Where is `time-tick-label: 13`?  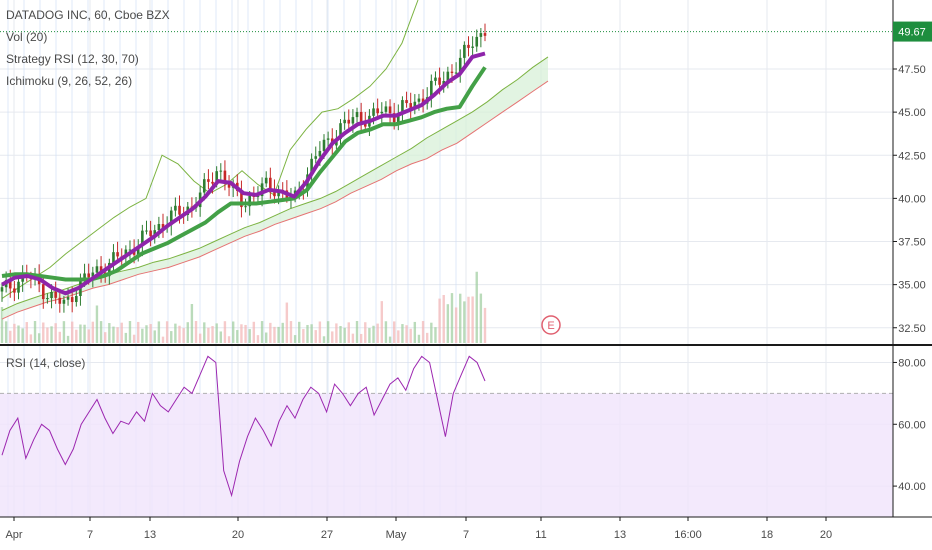 time-tick-label: 13 is located at coordinates (620, 535).